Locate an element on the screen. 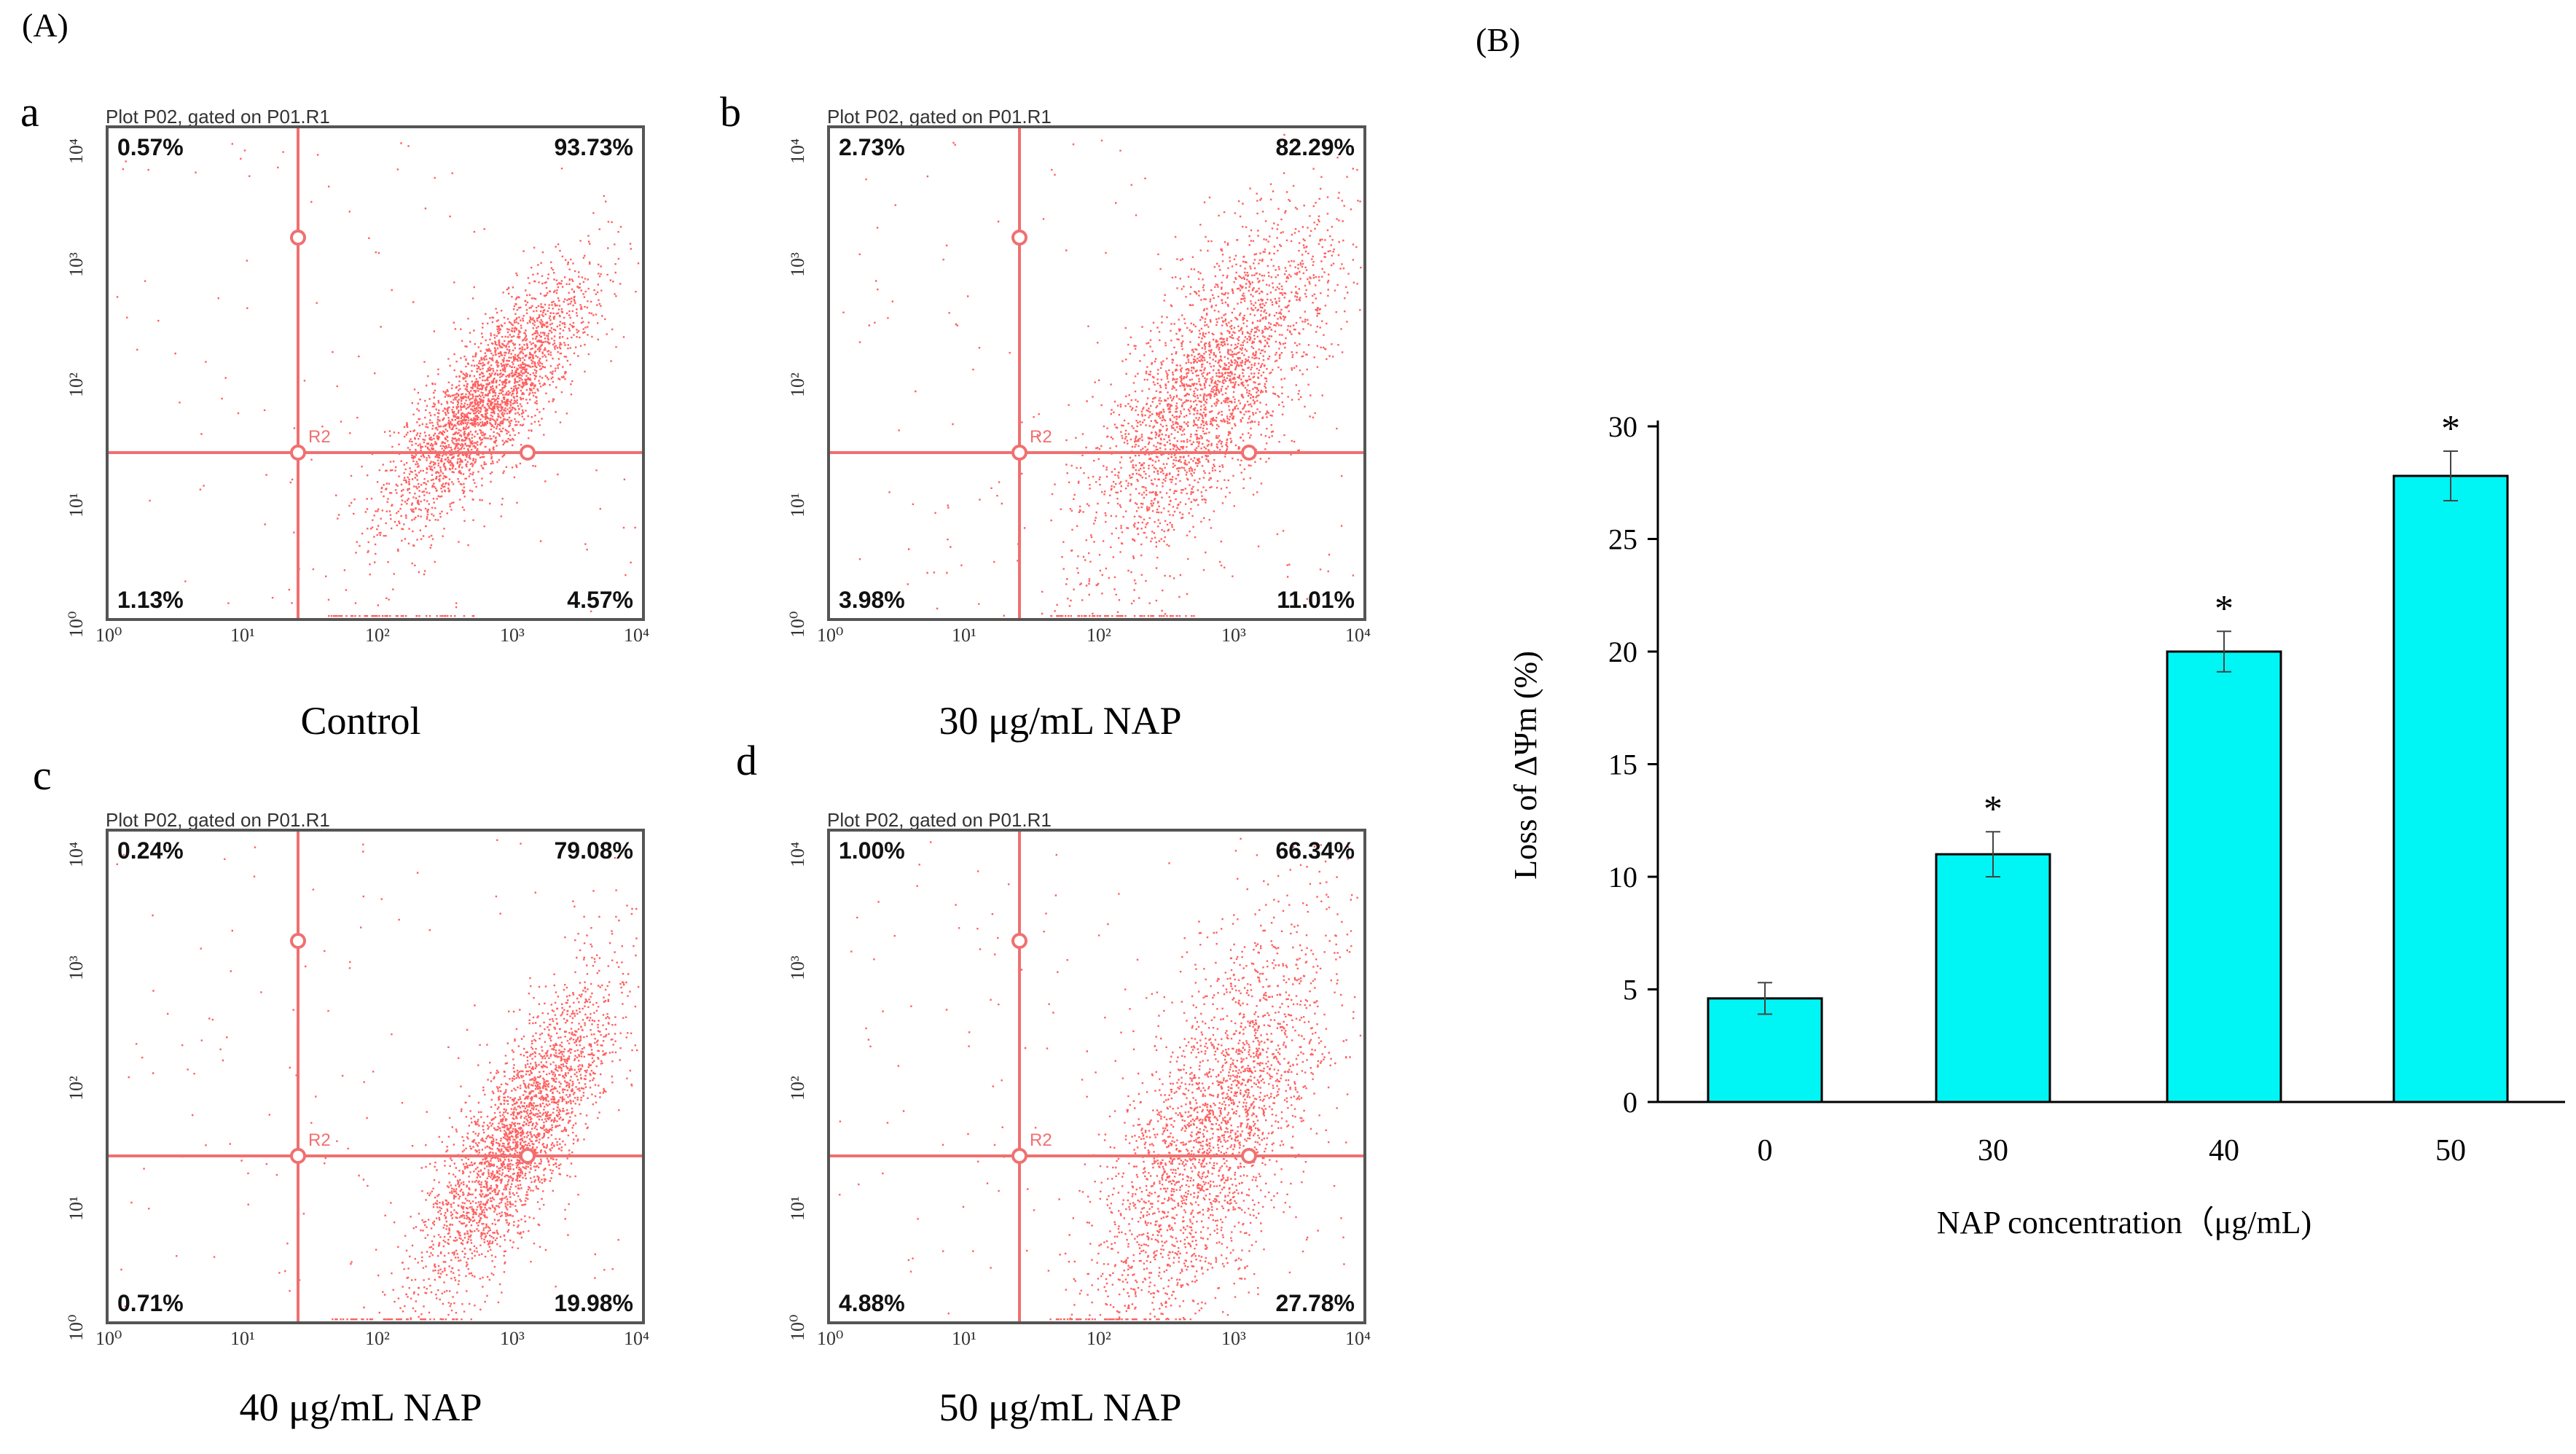 This screenshot has height=1454, width=2576. quadrant-ll-percent: 4.88% is located at coordinates (872, 1303).